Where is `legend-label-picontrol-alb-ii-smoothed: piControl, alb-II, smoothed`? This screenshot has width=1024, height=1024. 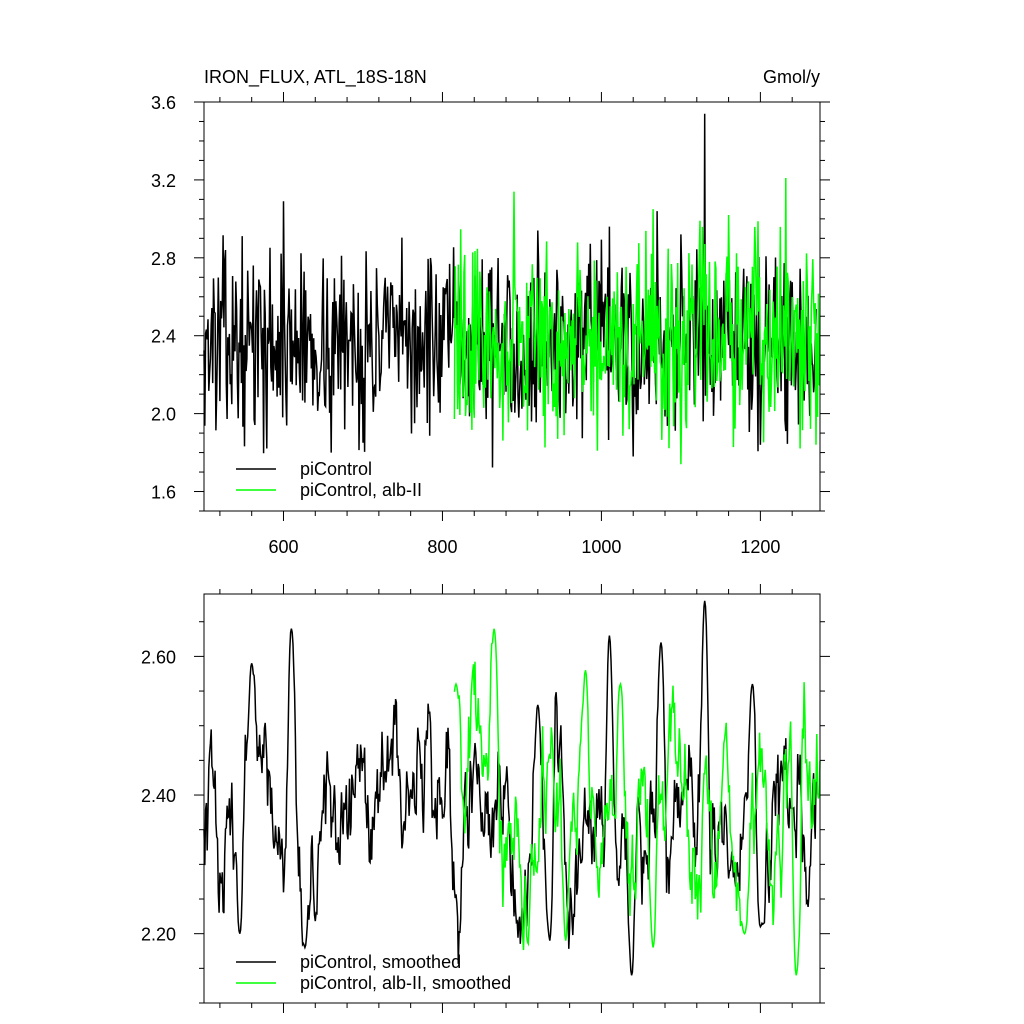 legend-label-picontrol-alb-ii-smoothed: piControl, alb-II, smoothed is located at coordinates (405, 983).